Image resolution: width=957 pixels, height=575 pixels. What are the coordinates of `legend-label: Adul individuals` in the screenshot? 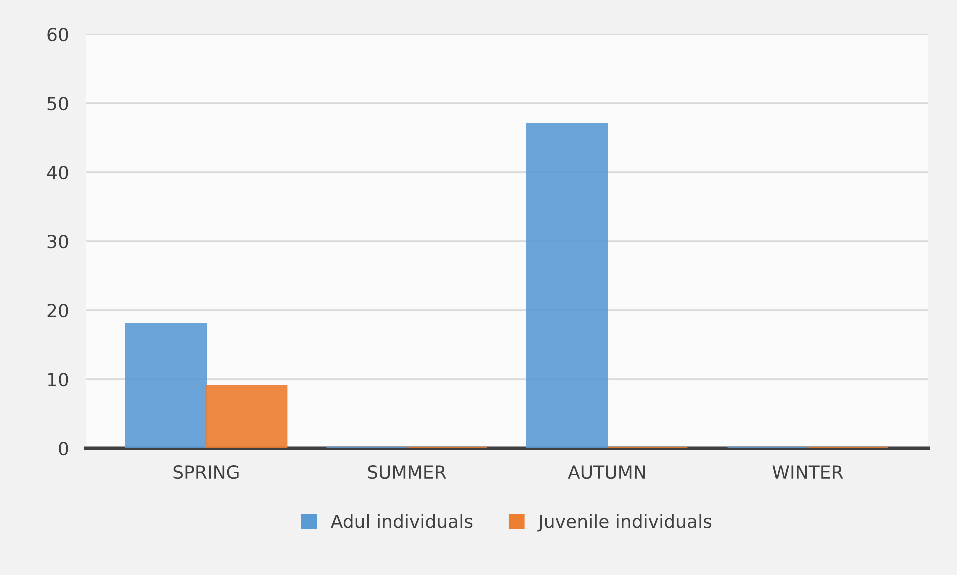 It's located at (401, 521).